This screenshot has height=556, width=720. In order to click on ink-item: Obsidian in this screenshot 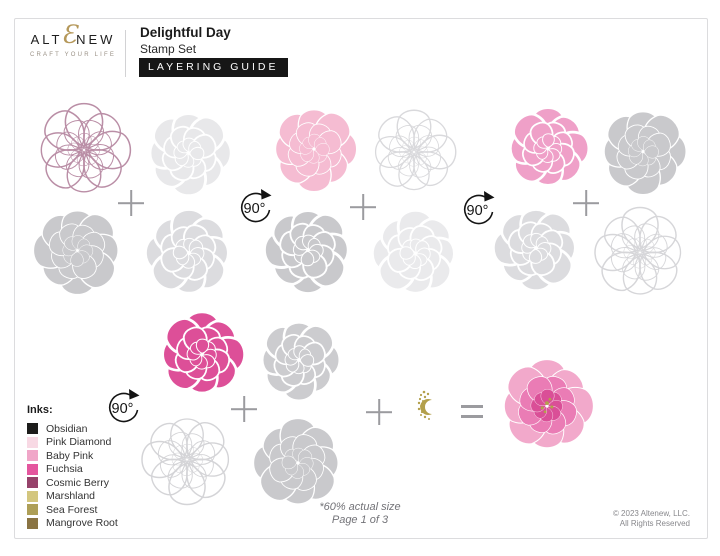, I will do `click(72, 429)`.